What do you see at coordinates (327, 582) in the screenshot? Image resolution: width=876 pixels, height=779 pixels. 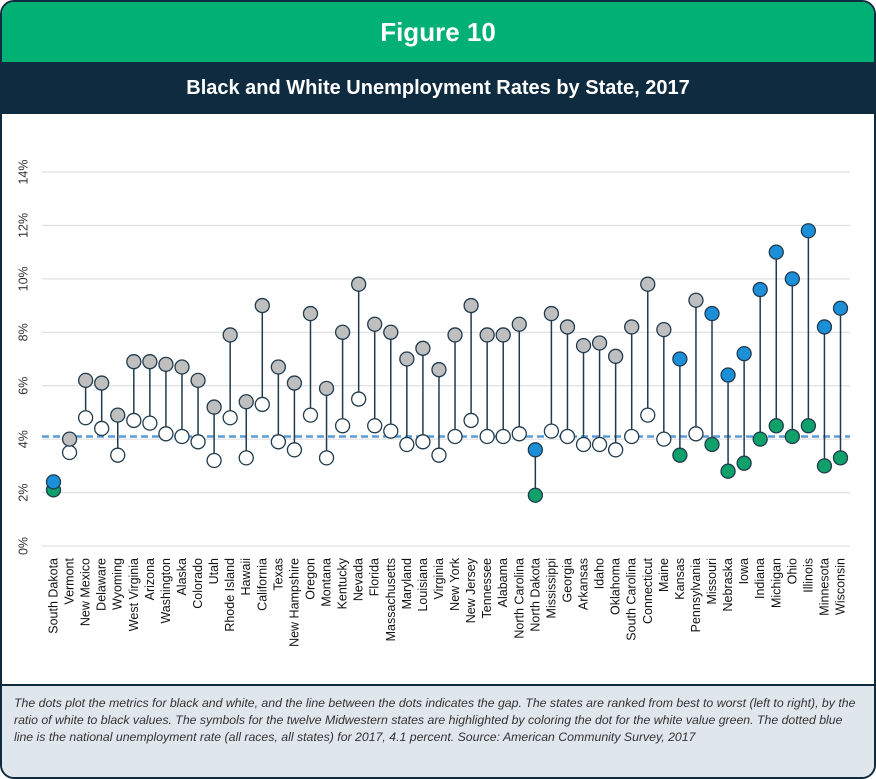 I see `state-label: Montana` at bounding box center [327, 582].